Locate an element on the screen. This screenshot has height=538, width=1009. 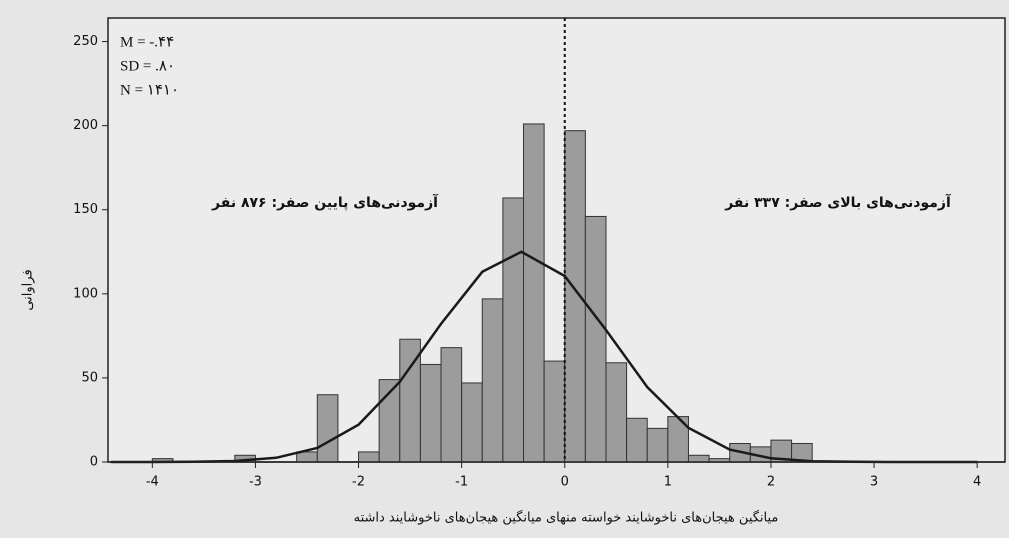
y-tick-label: 250 is located at coordinates (85, 41).